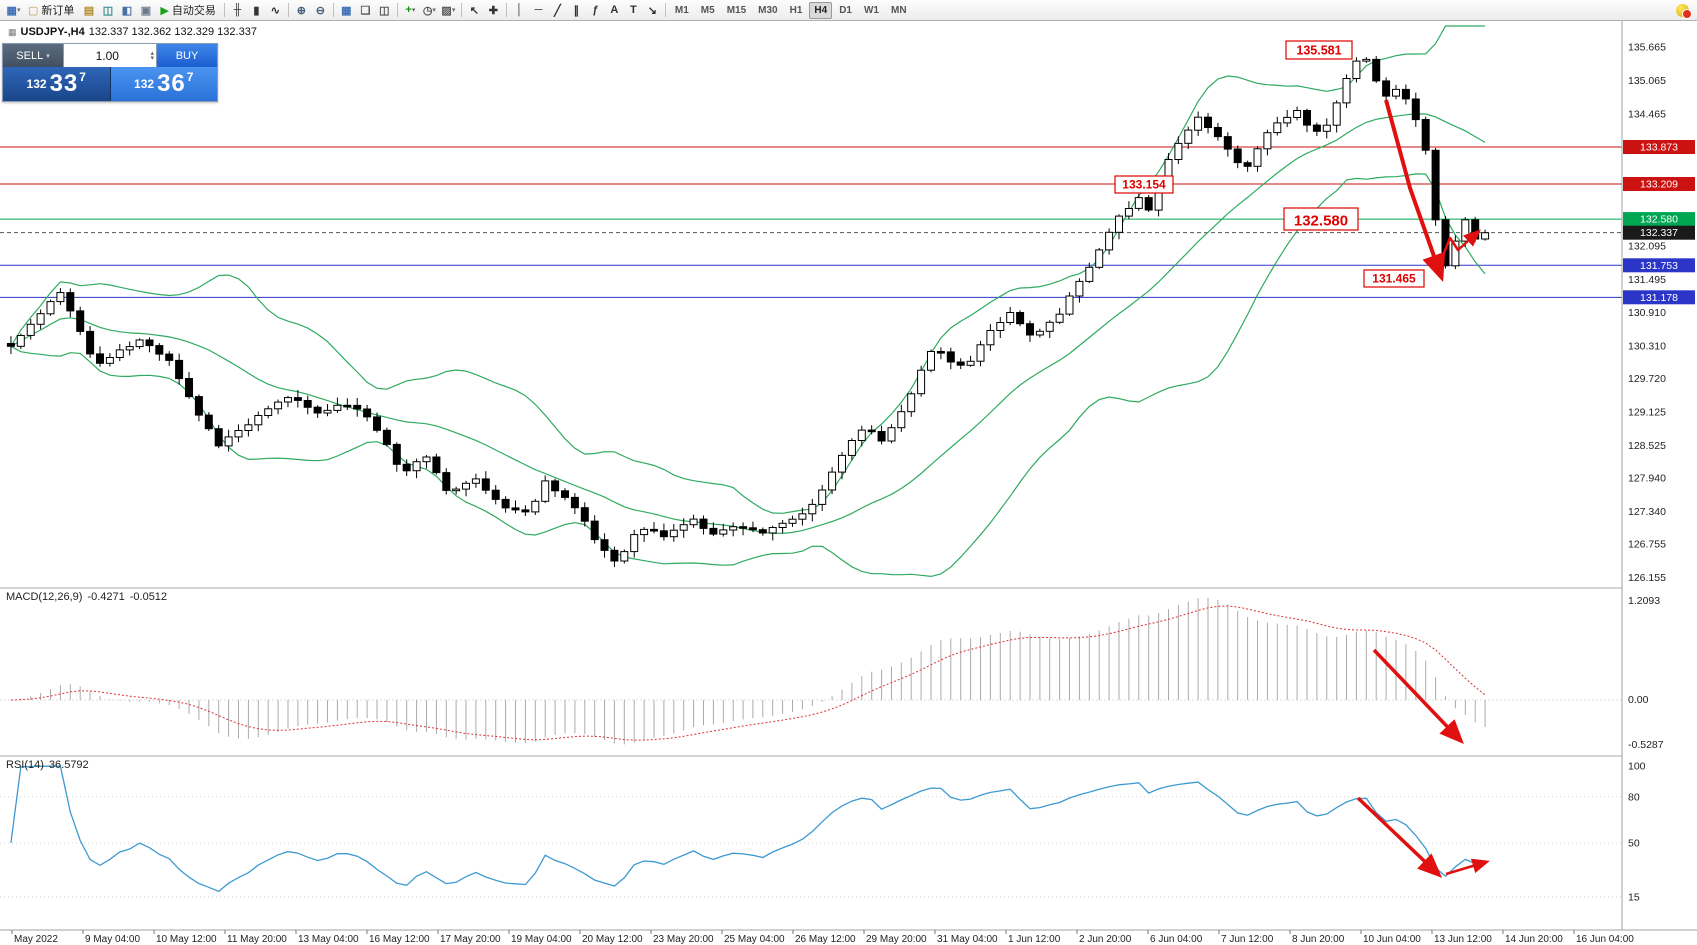  I want to click on svg-text: 23 May 20:00, so click(683, 939).